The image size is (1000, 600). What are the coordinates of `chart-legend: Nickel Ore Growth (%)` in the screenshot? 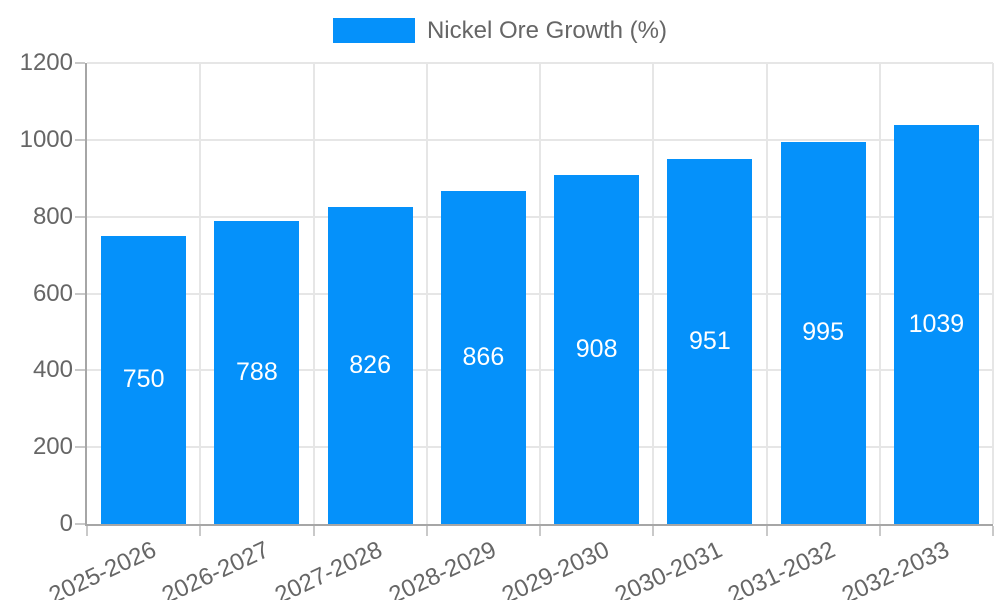 It's located at (500, 30).